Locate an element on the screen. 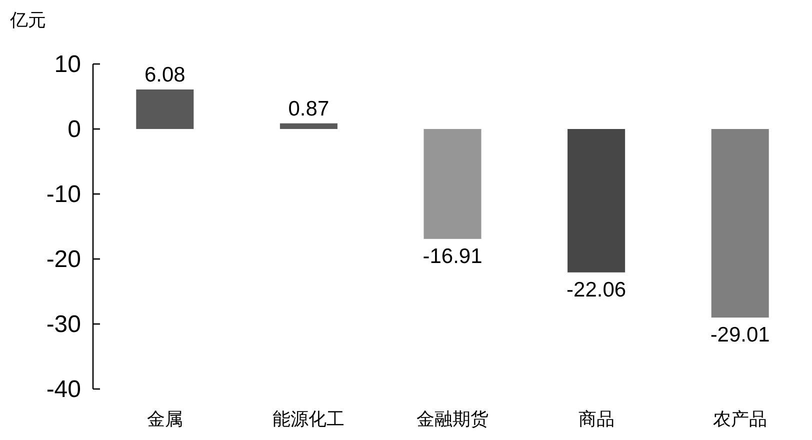 The image size is (812, 440). x-tick-label: 能源化工 is located at coordinates (308, 419).